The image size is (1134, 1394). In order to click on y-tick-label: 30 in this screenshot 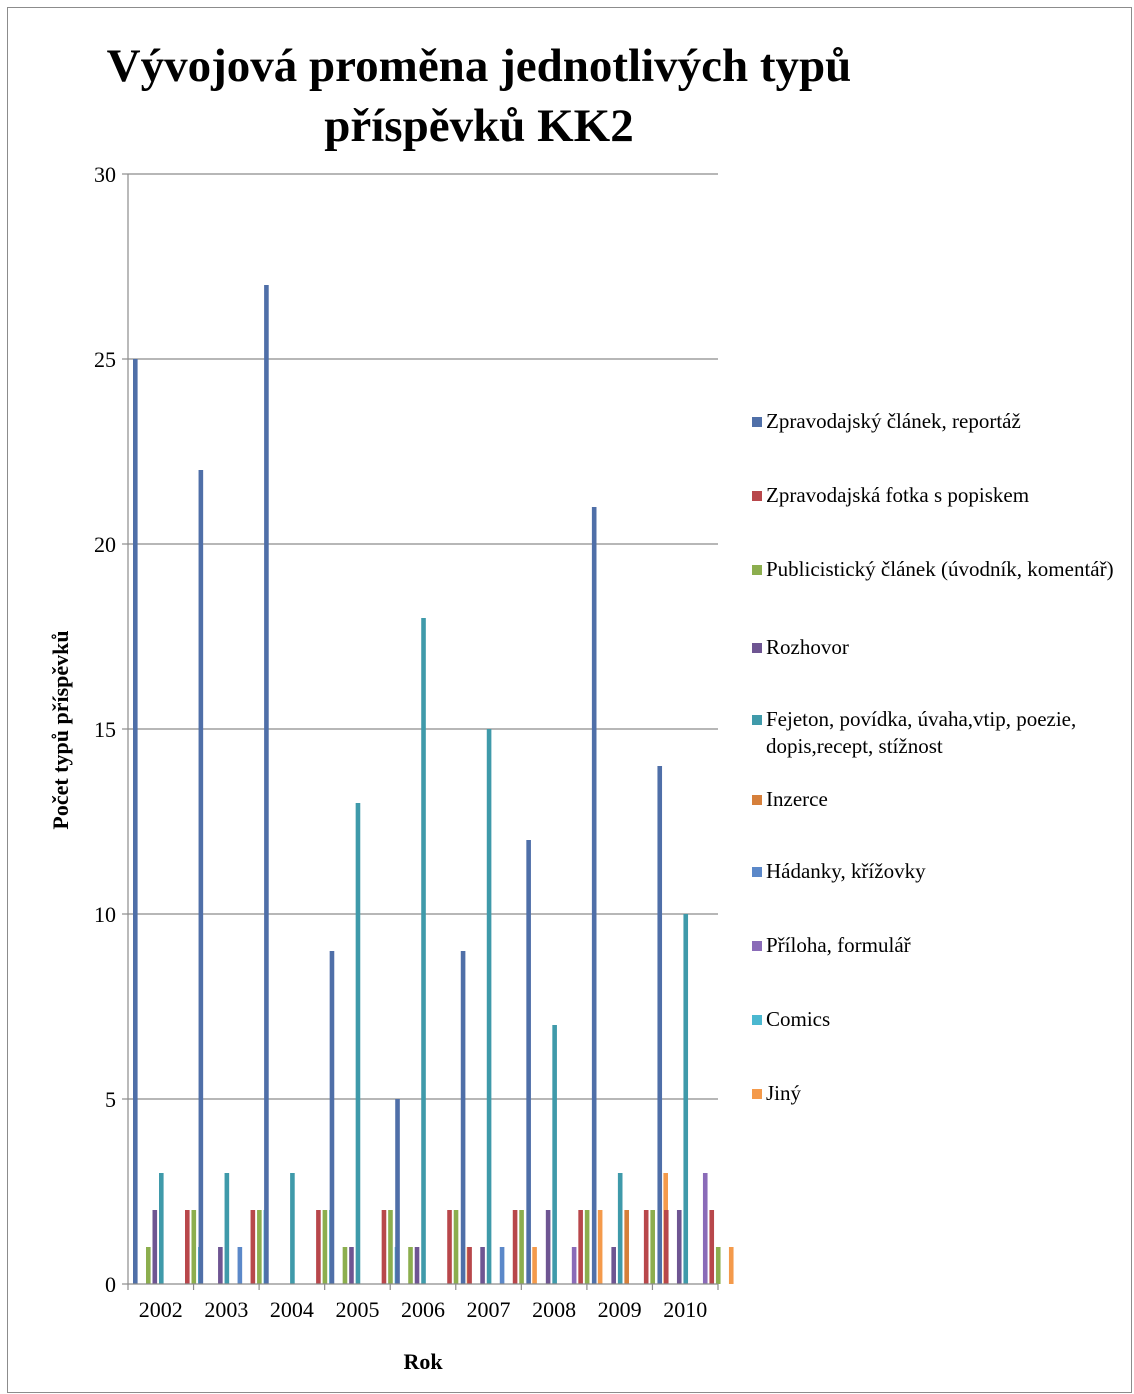, I will do `click(105, 174)`.